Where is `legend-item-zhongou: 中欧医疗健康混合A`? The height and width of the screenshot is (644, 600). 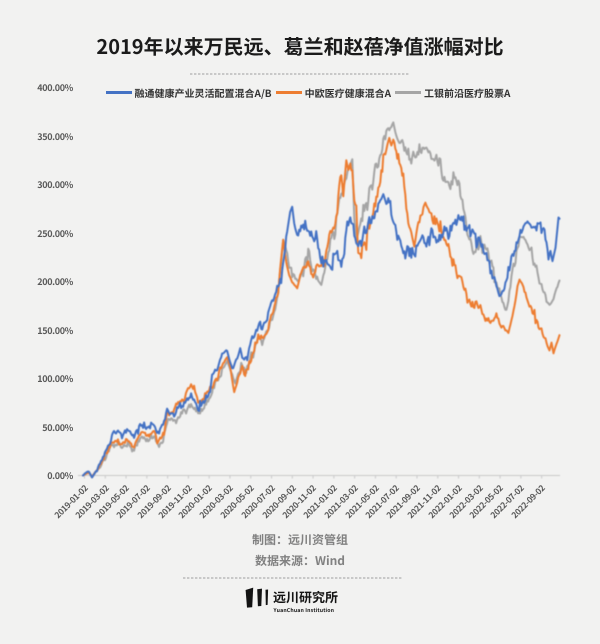 legend-item-zhongou: 中欧医疗健康混合A is located at coordinates (333, 92).